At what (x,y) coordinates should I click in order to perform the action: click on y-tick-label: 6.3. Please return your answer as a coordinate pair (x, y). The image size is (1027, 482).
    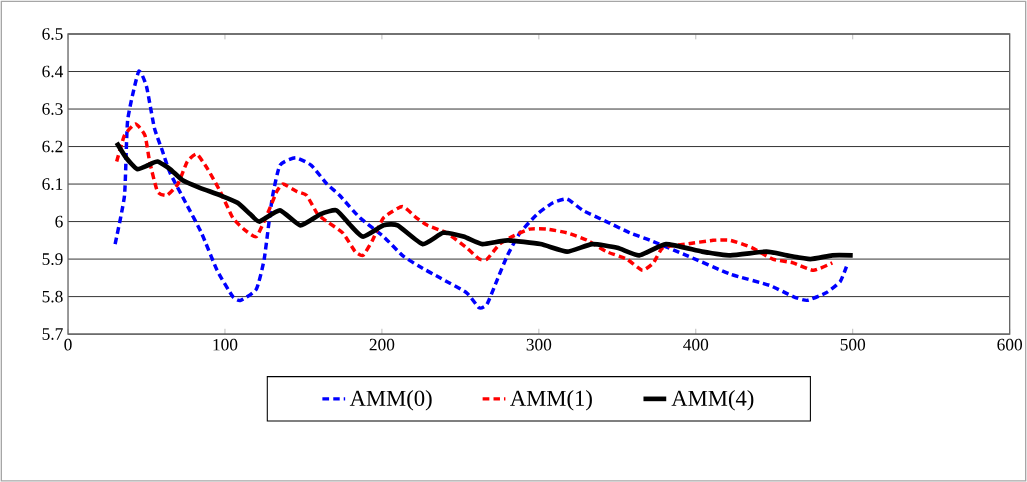
    Looking at the image, I should click on (52, 109).